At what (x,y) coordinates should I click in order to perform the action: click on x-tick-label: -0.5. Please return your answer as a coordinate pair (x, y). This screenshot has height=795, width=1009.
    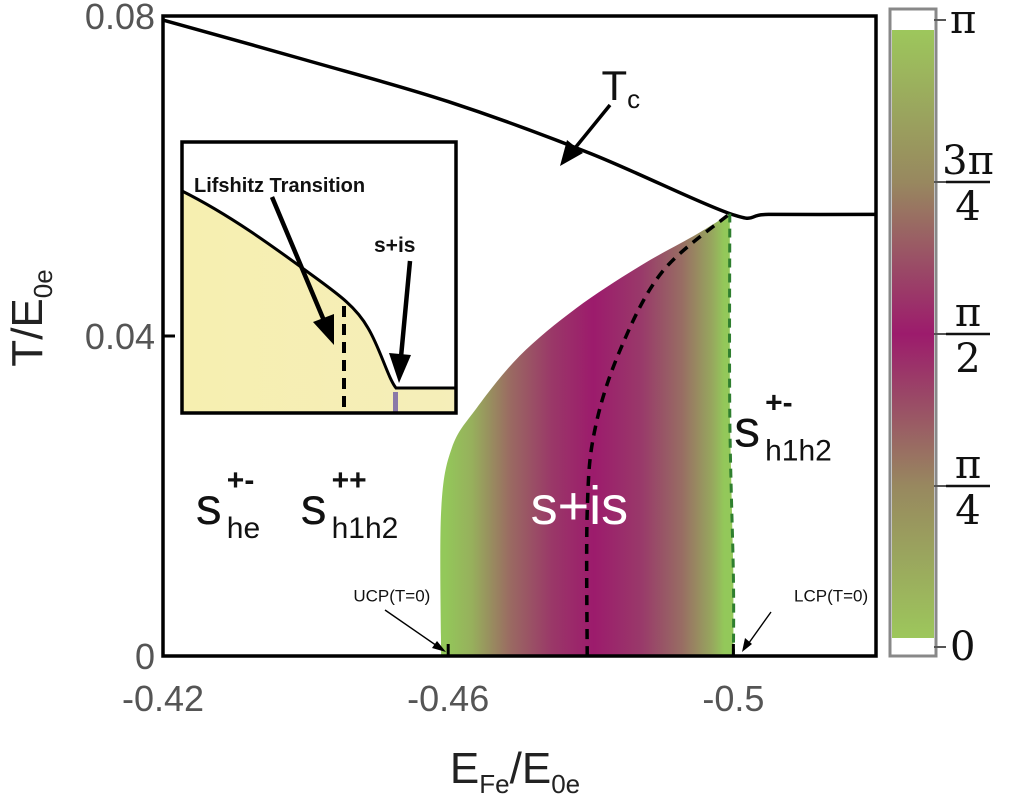
    Looking at the image, I should click on (733, 698).